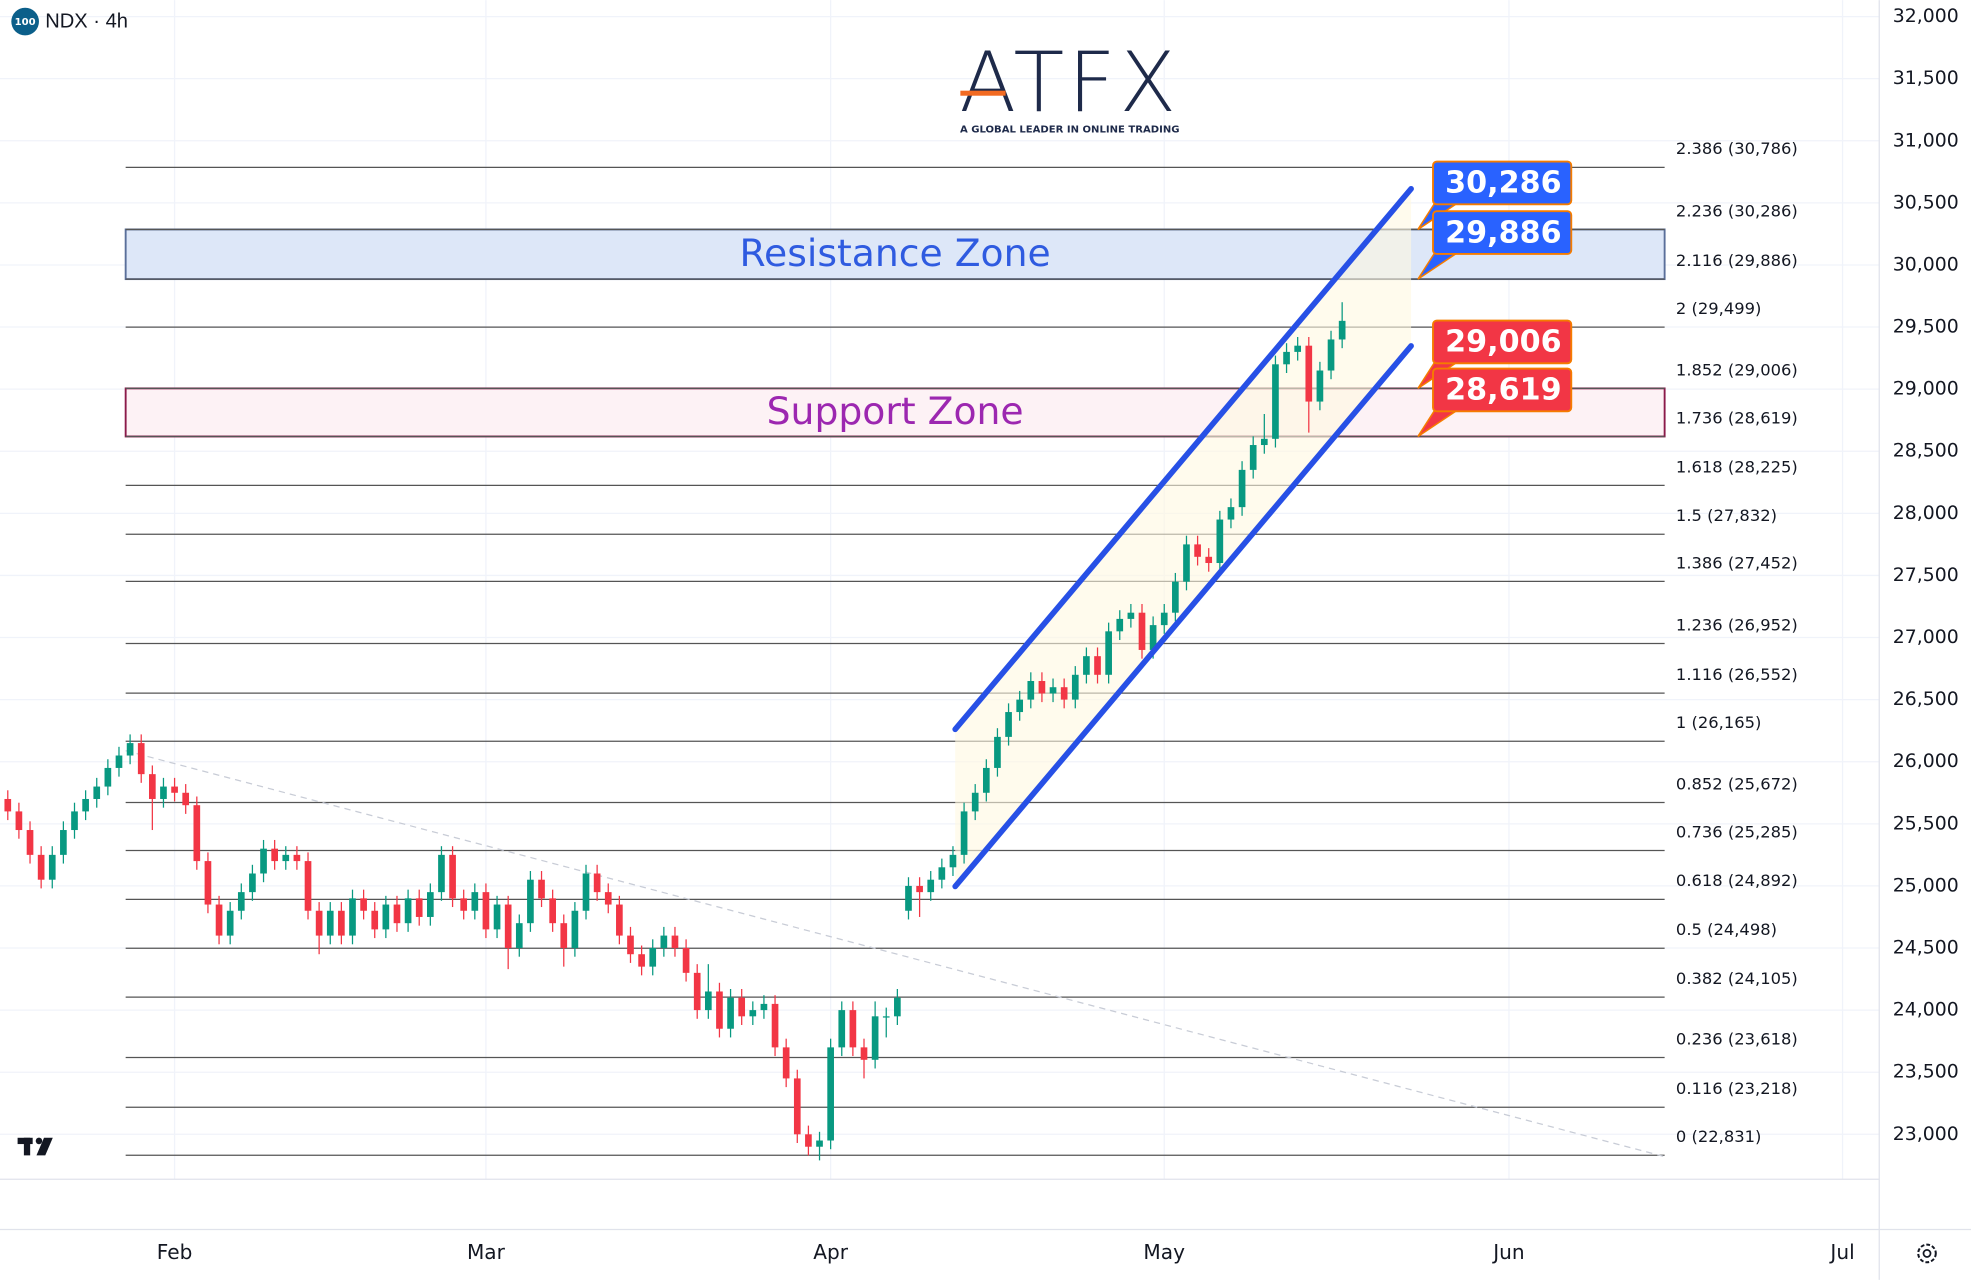 The image size is (1971, 1280). Describe the element at coordinates (1841, 1252) in the screenshot. I see `x-tick-label: Jul` at that location.